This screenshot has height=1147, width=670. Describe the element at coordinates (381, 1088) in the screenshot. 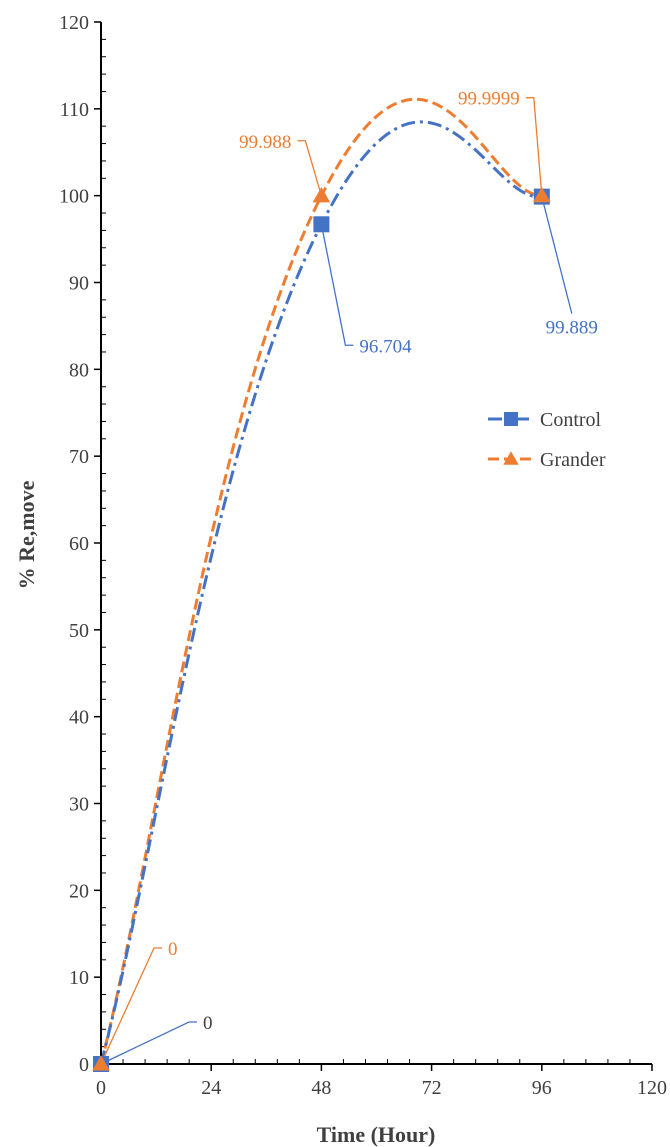

I see `x-tick-labels: 0 24 48 72 96 120` at that location.